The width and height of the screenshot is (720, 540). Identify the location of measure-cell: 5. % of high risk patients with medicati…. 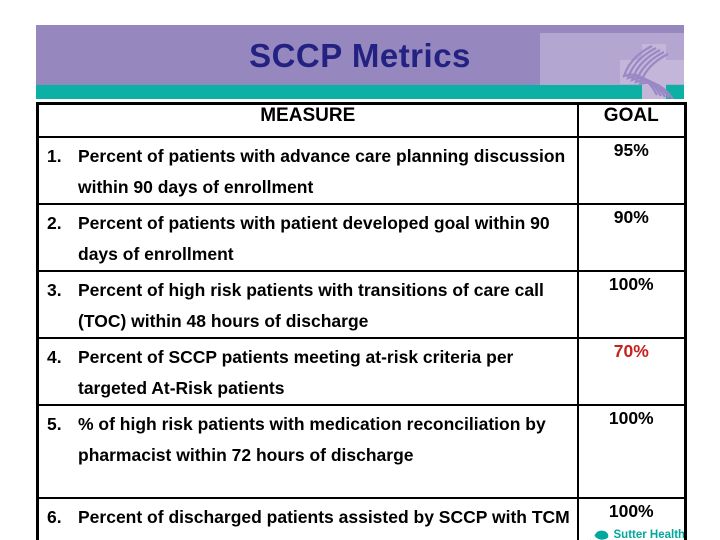
(307, 451).